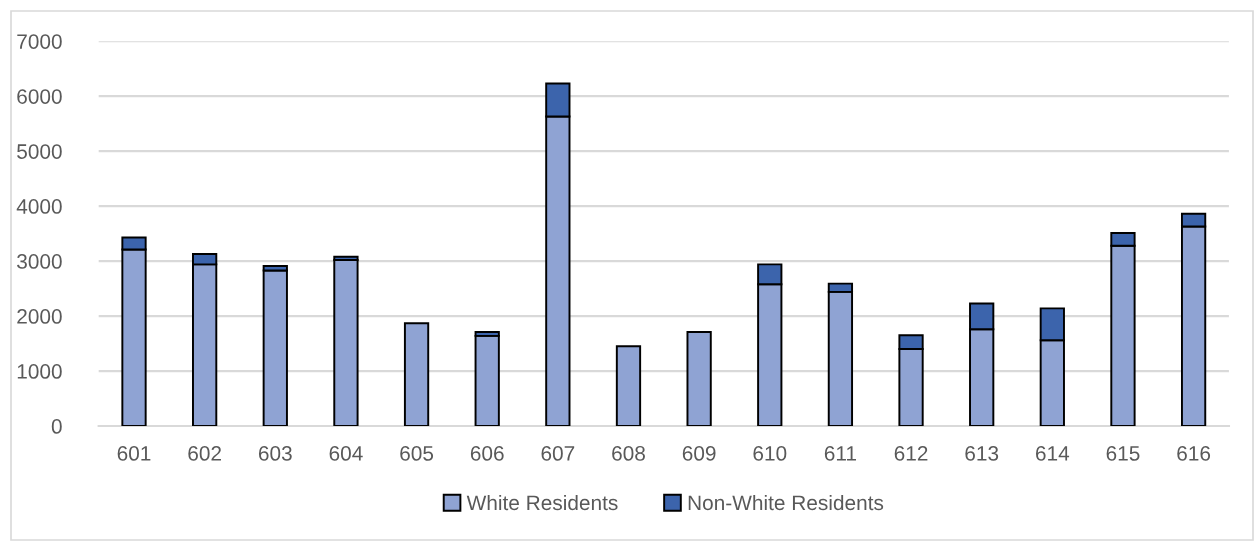 The width and height of the screenshot is (1254, 542). What do you see at coordinates (39, 261) in the screenshot?
I see `y-tick-label: 3000` at bounding box center [39, 261].